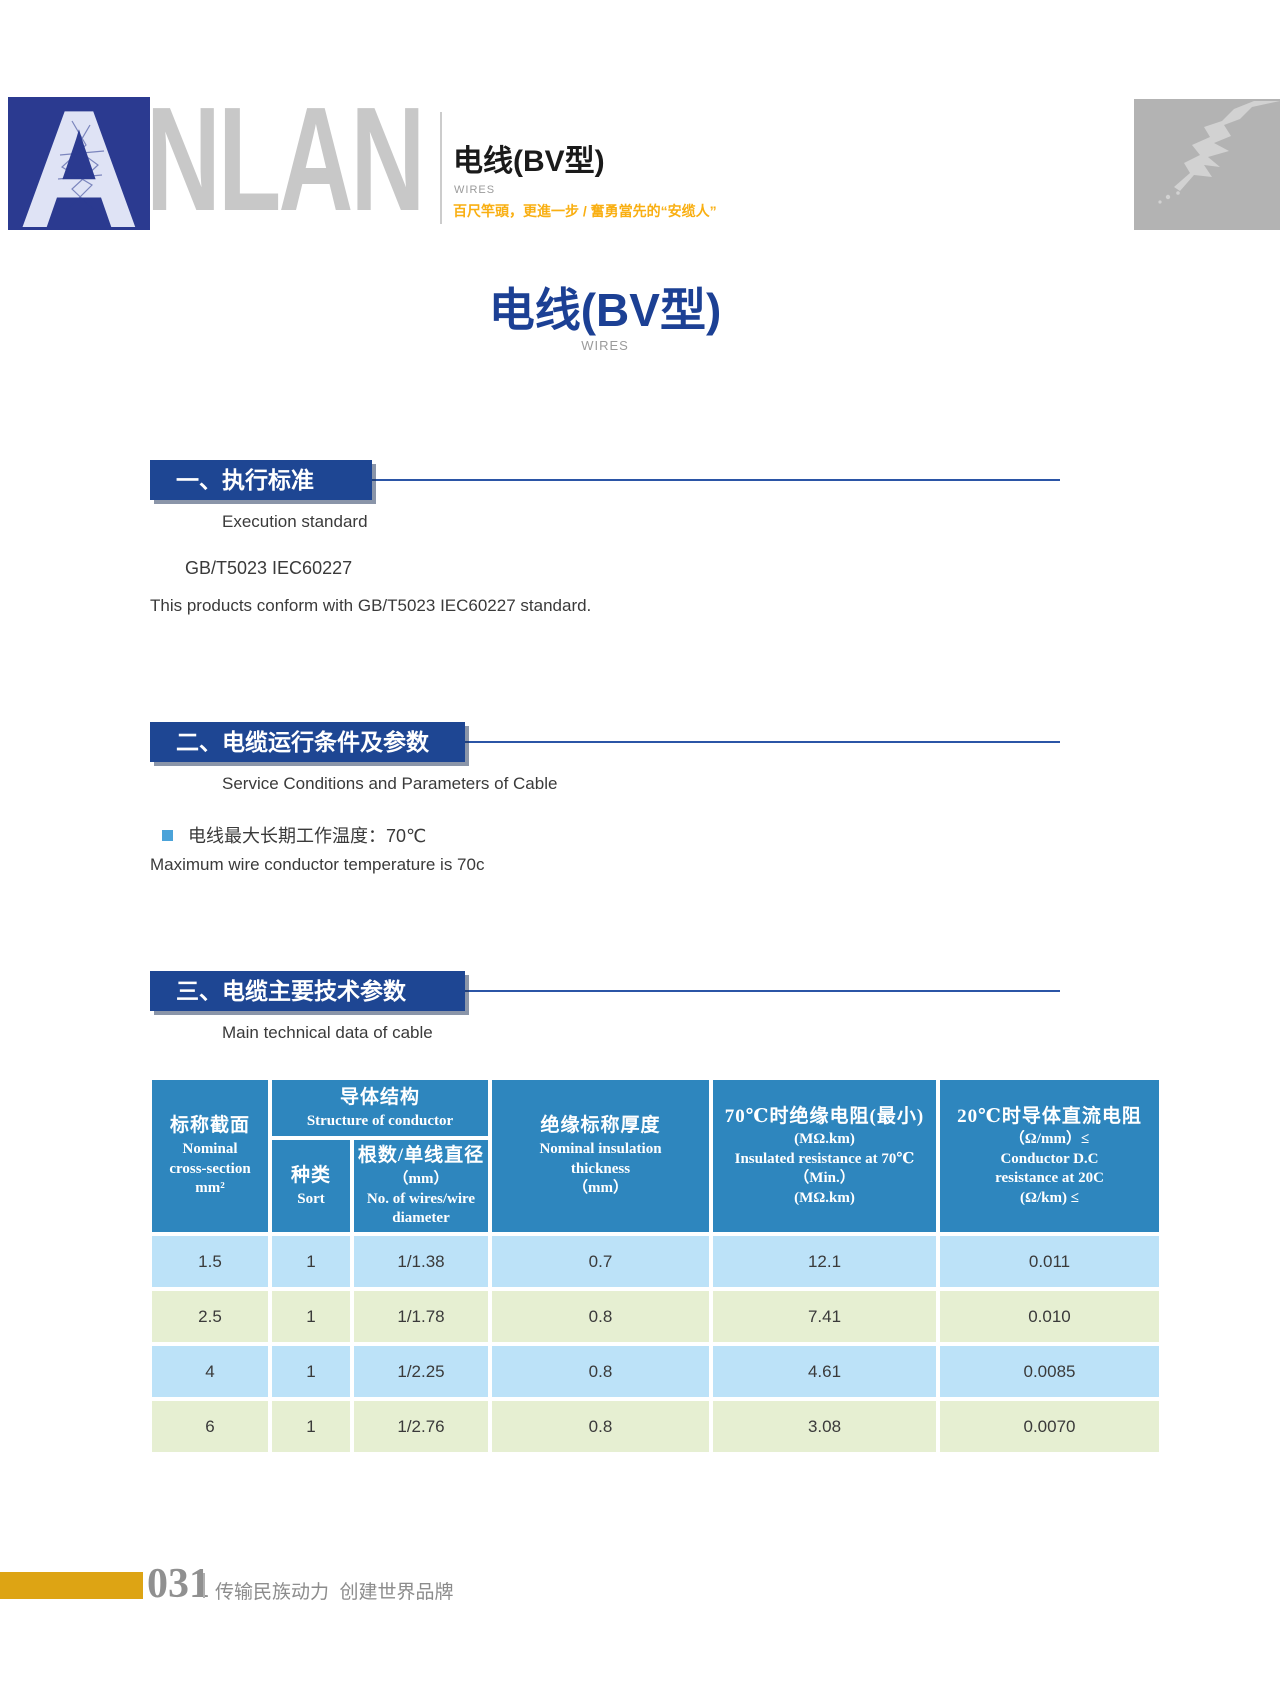 Image resolution: width=1280 pixels, height=1683 pixels. I want to click on col-header-nominal-cross-section: 标称截面 Nominal cross-section mm², so click(210, 1156).